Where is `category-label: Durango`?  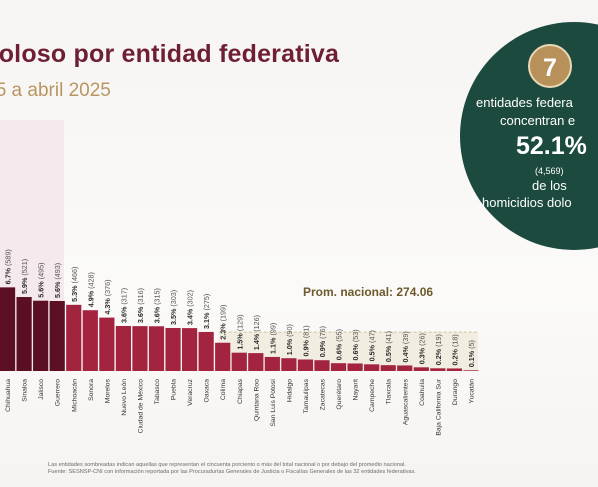
category-label: Durango is located at coordinates (455, 392).